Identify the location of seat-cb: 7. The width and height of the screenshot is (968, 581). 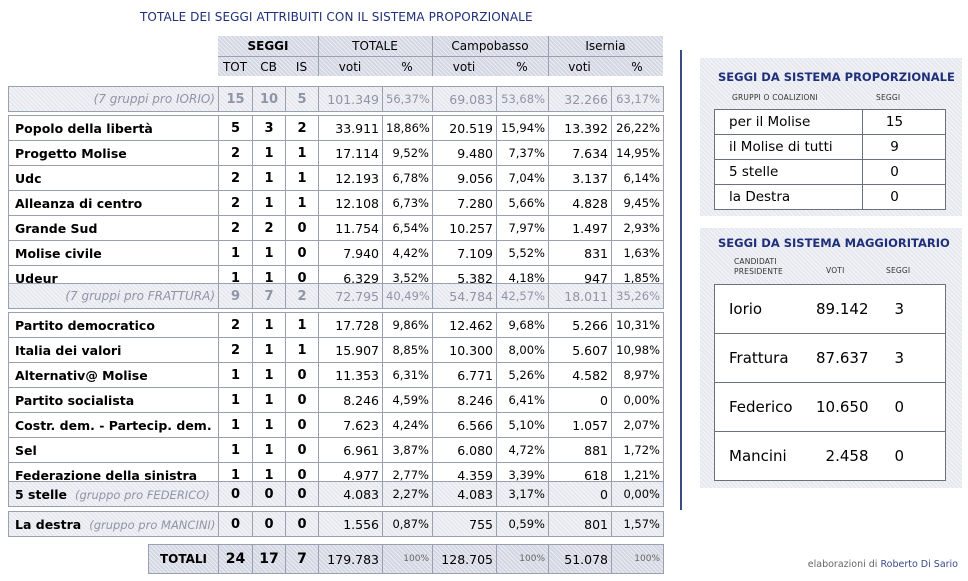
(269, 296).